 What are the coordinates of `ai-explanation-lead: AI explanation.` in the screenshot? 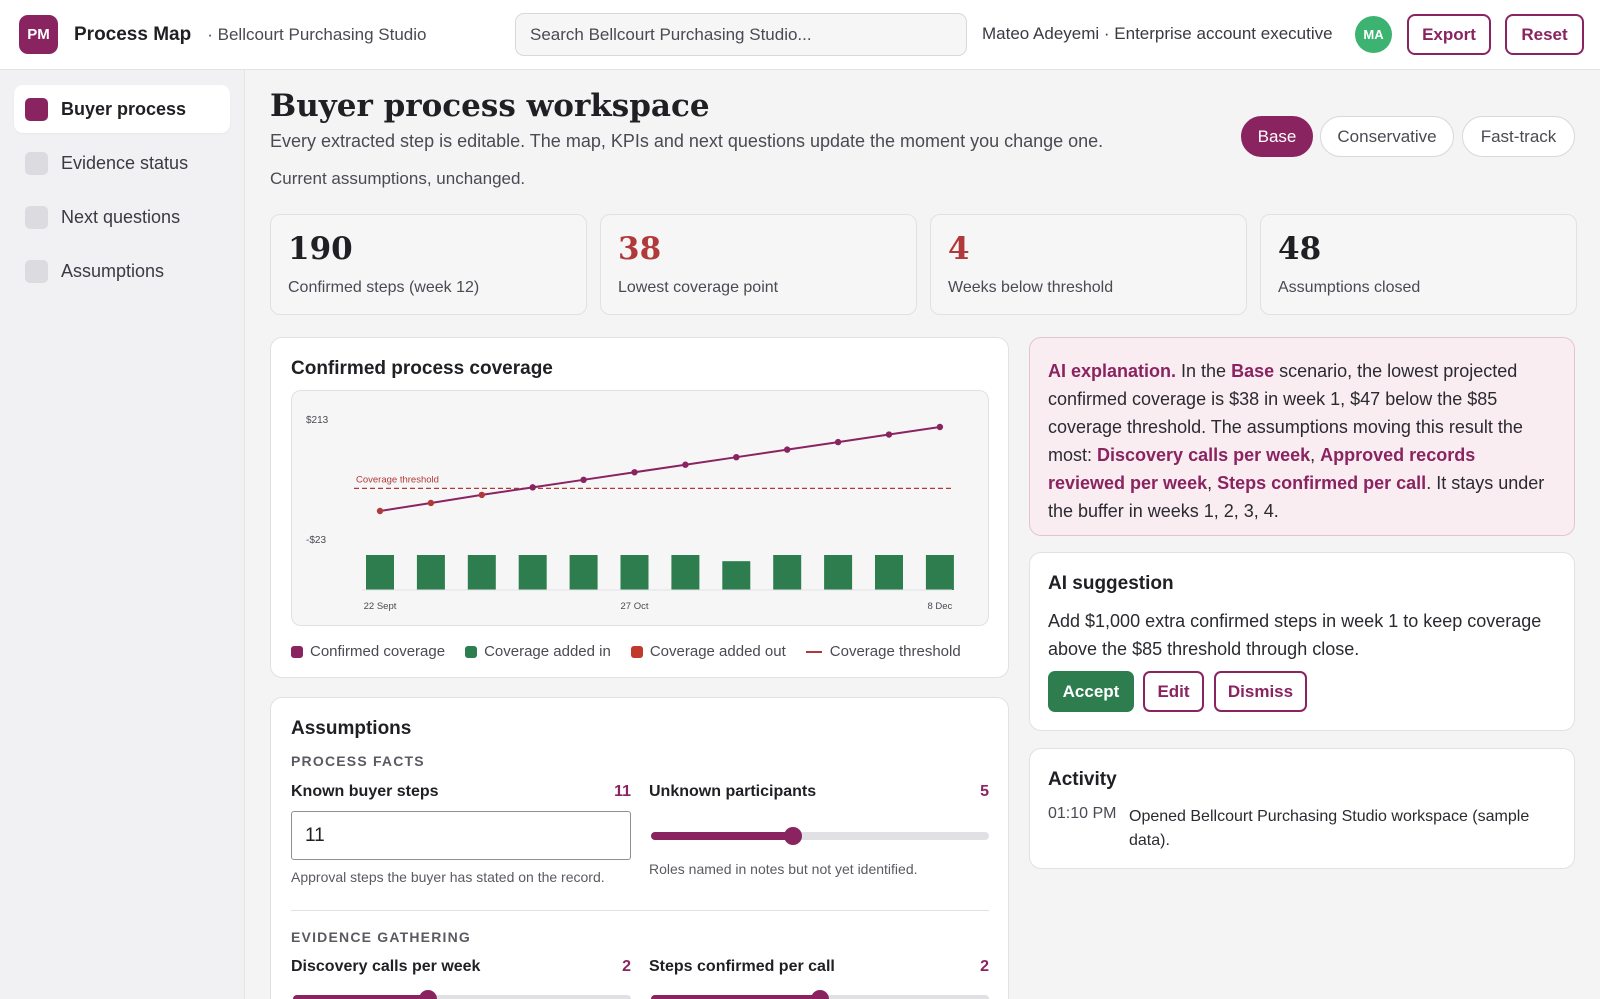 It's located at (1112, 371).